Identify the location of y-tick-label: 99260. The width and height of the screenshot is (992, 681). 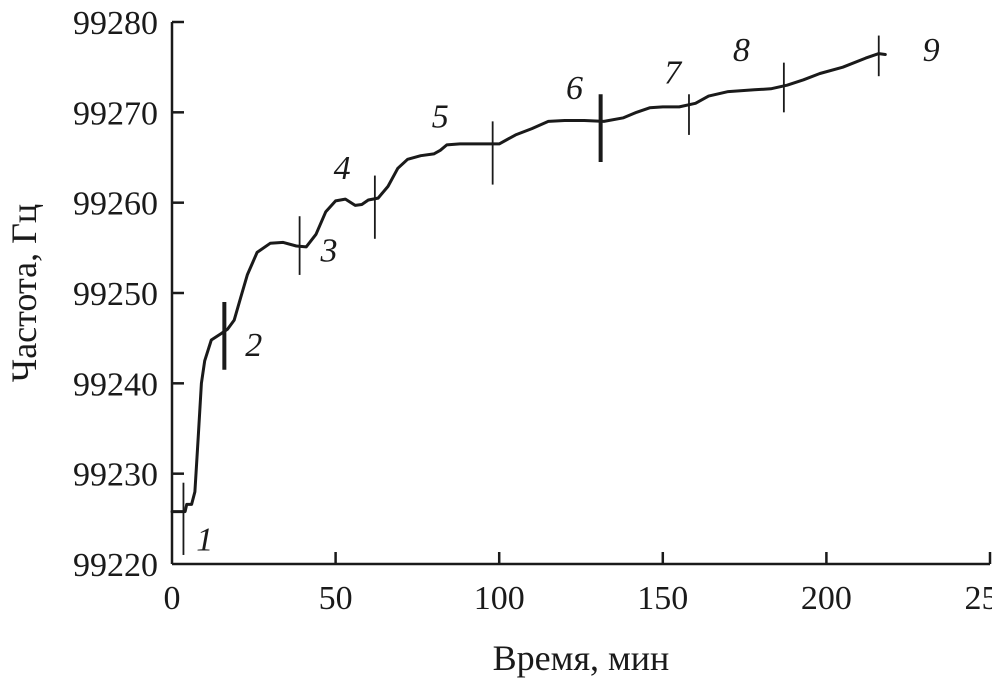
(115, 204).